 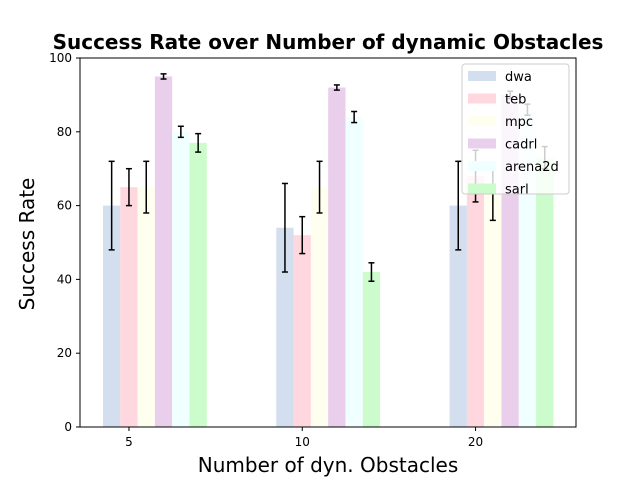 I want to click on legend: dwa teb mpc cadrl arena2d sarl, so click(x=515, y=130).